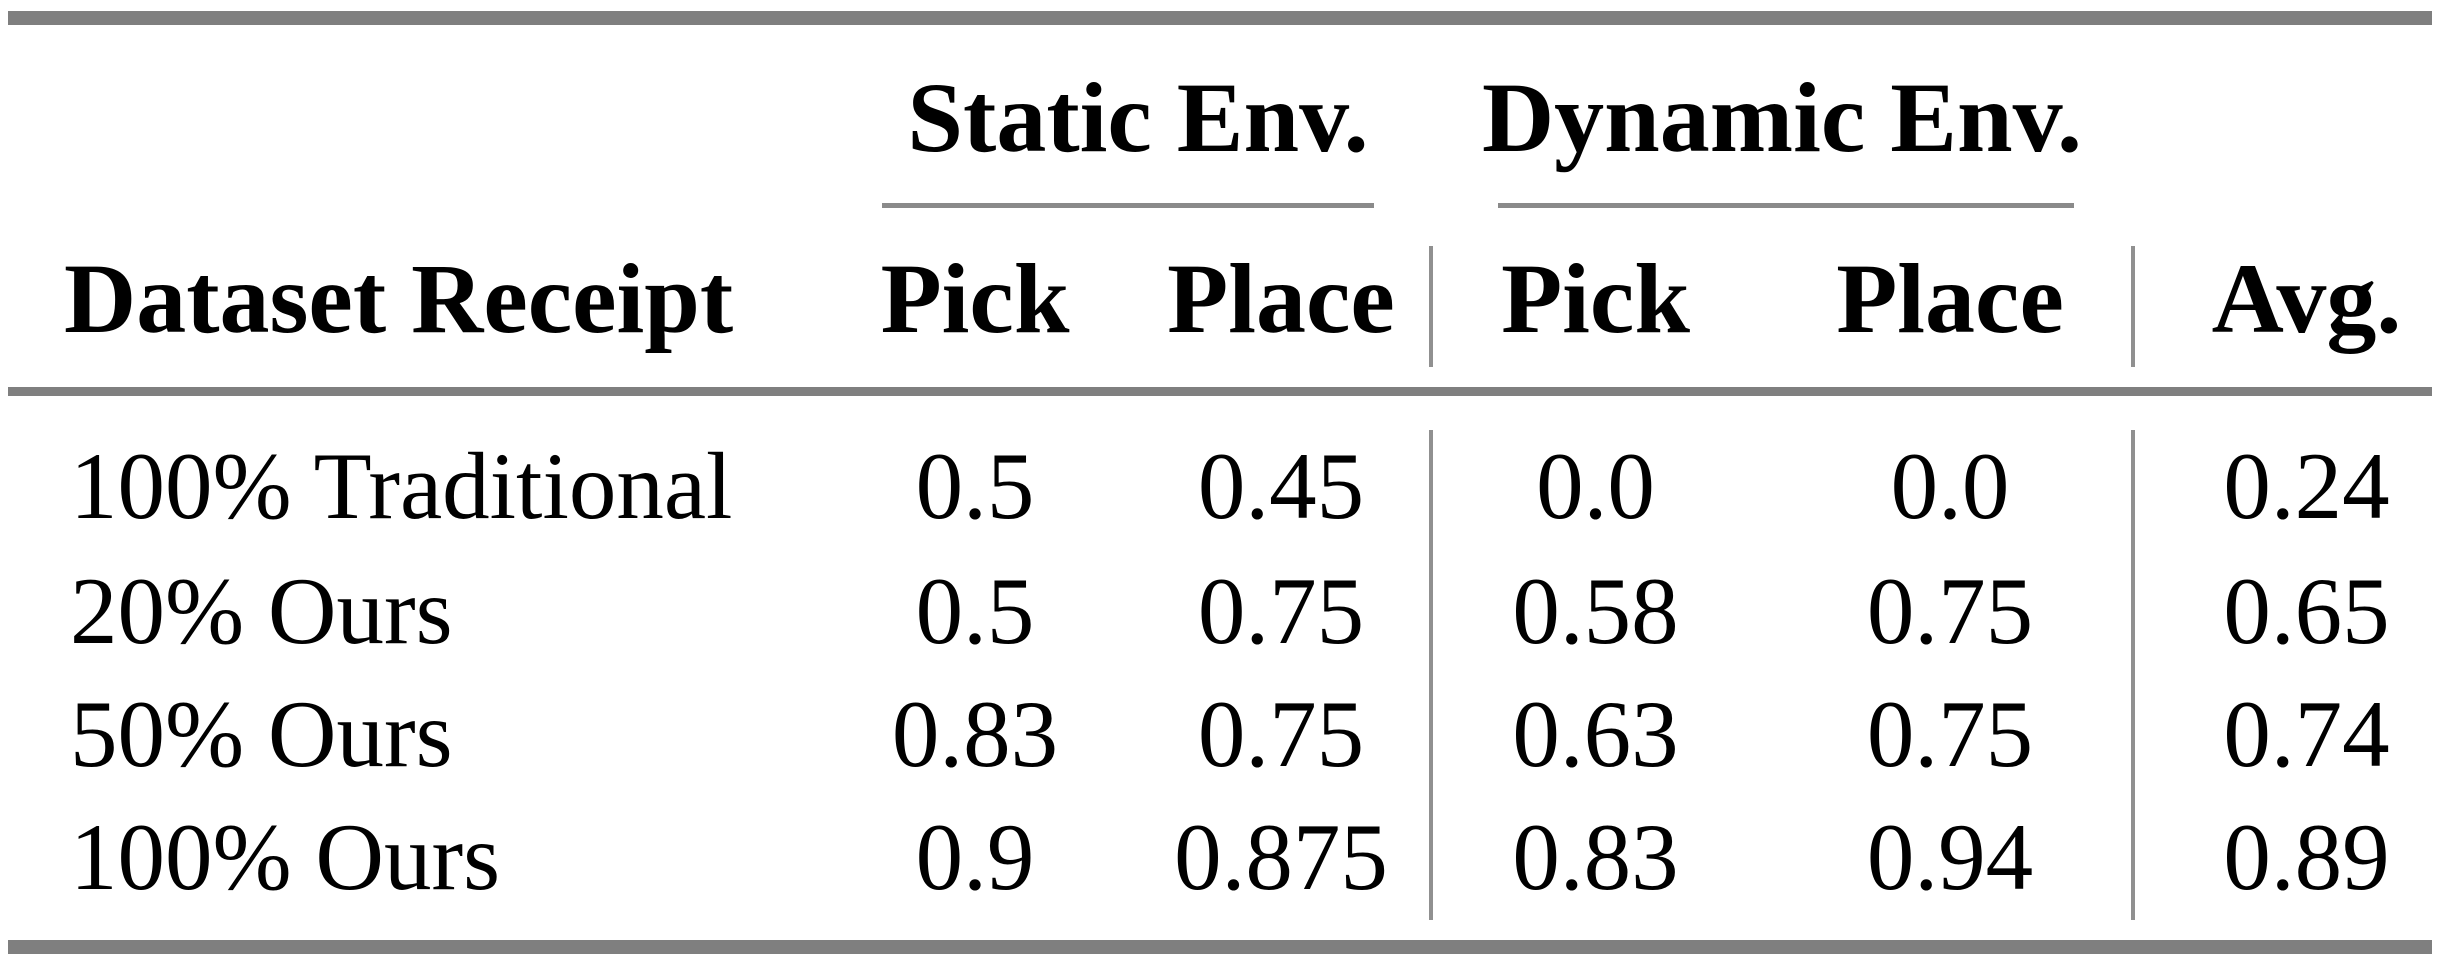 Image resolution: width=2440 pixels, height=966 pixels. Describe the element at coordinates (975, 857) in the screenshot. I see `cell-static-pick: 0.9` at that location.